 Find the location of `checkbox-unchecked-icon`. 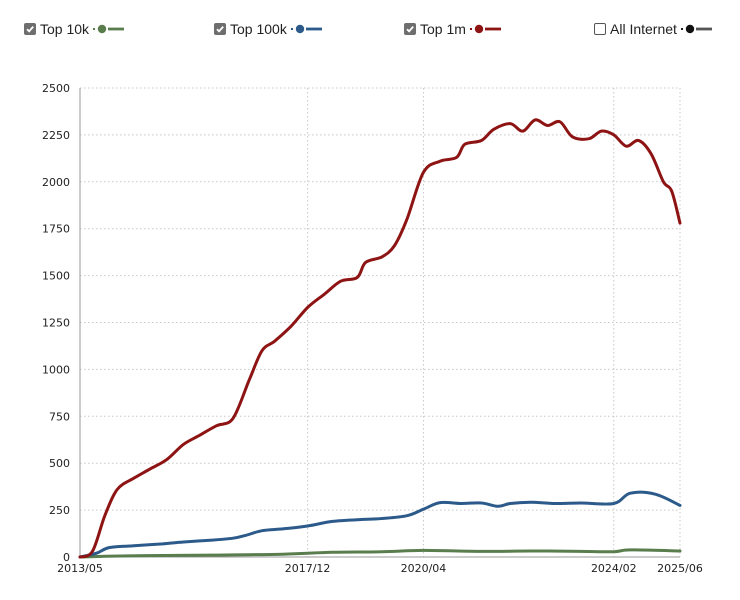

checkbox-unchecked-icon is located at coordinates (600, 29).